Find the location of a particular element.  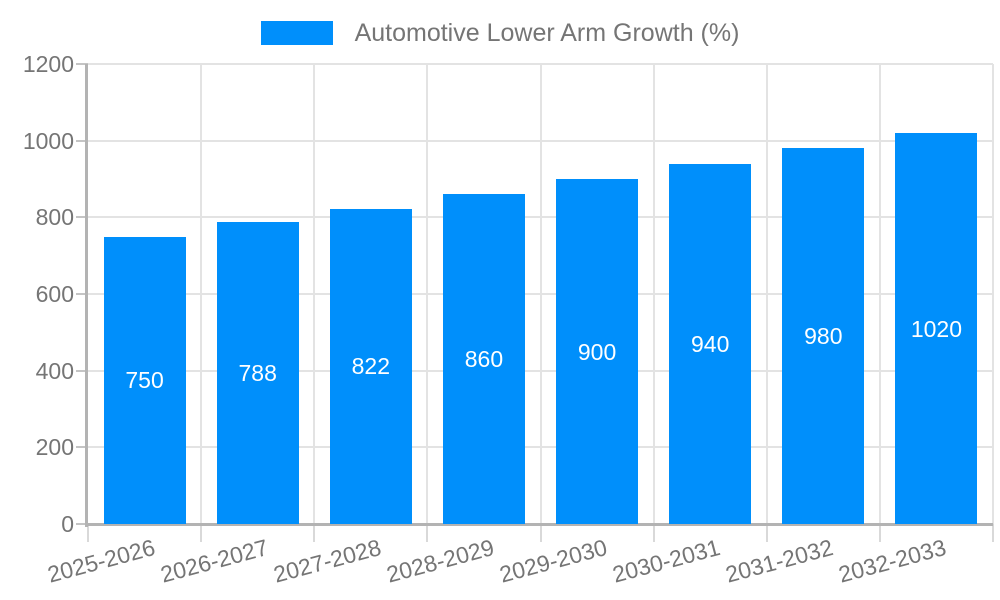

legend-label: Automotive Lower Arm Growth (%) is located at coordinates (547, 33).